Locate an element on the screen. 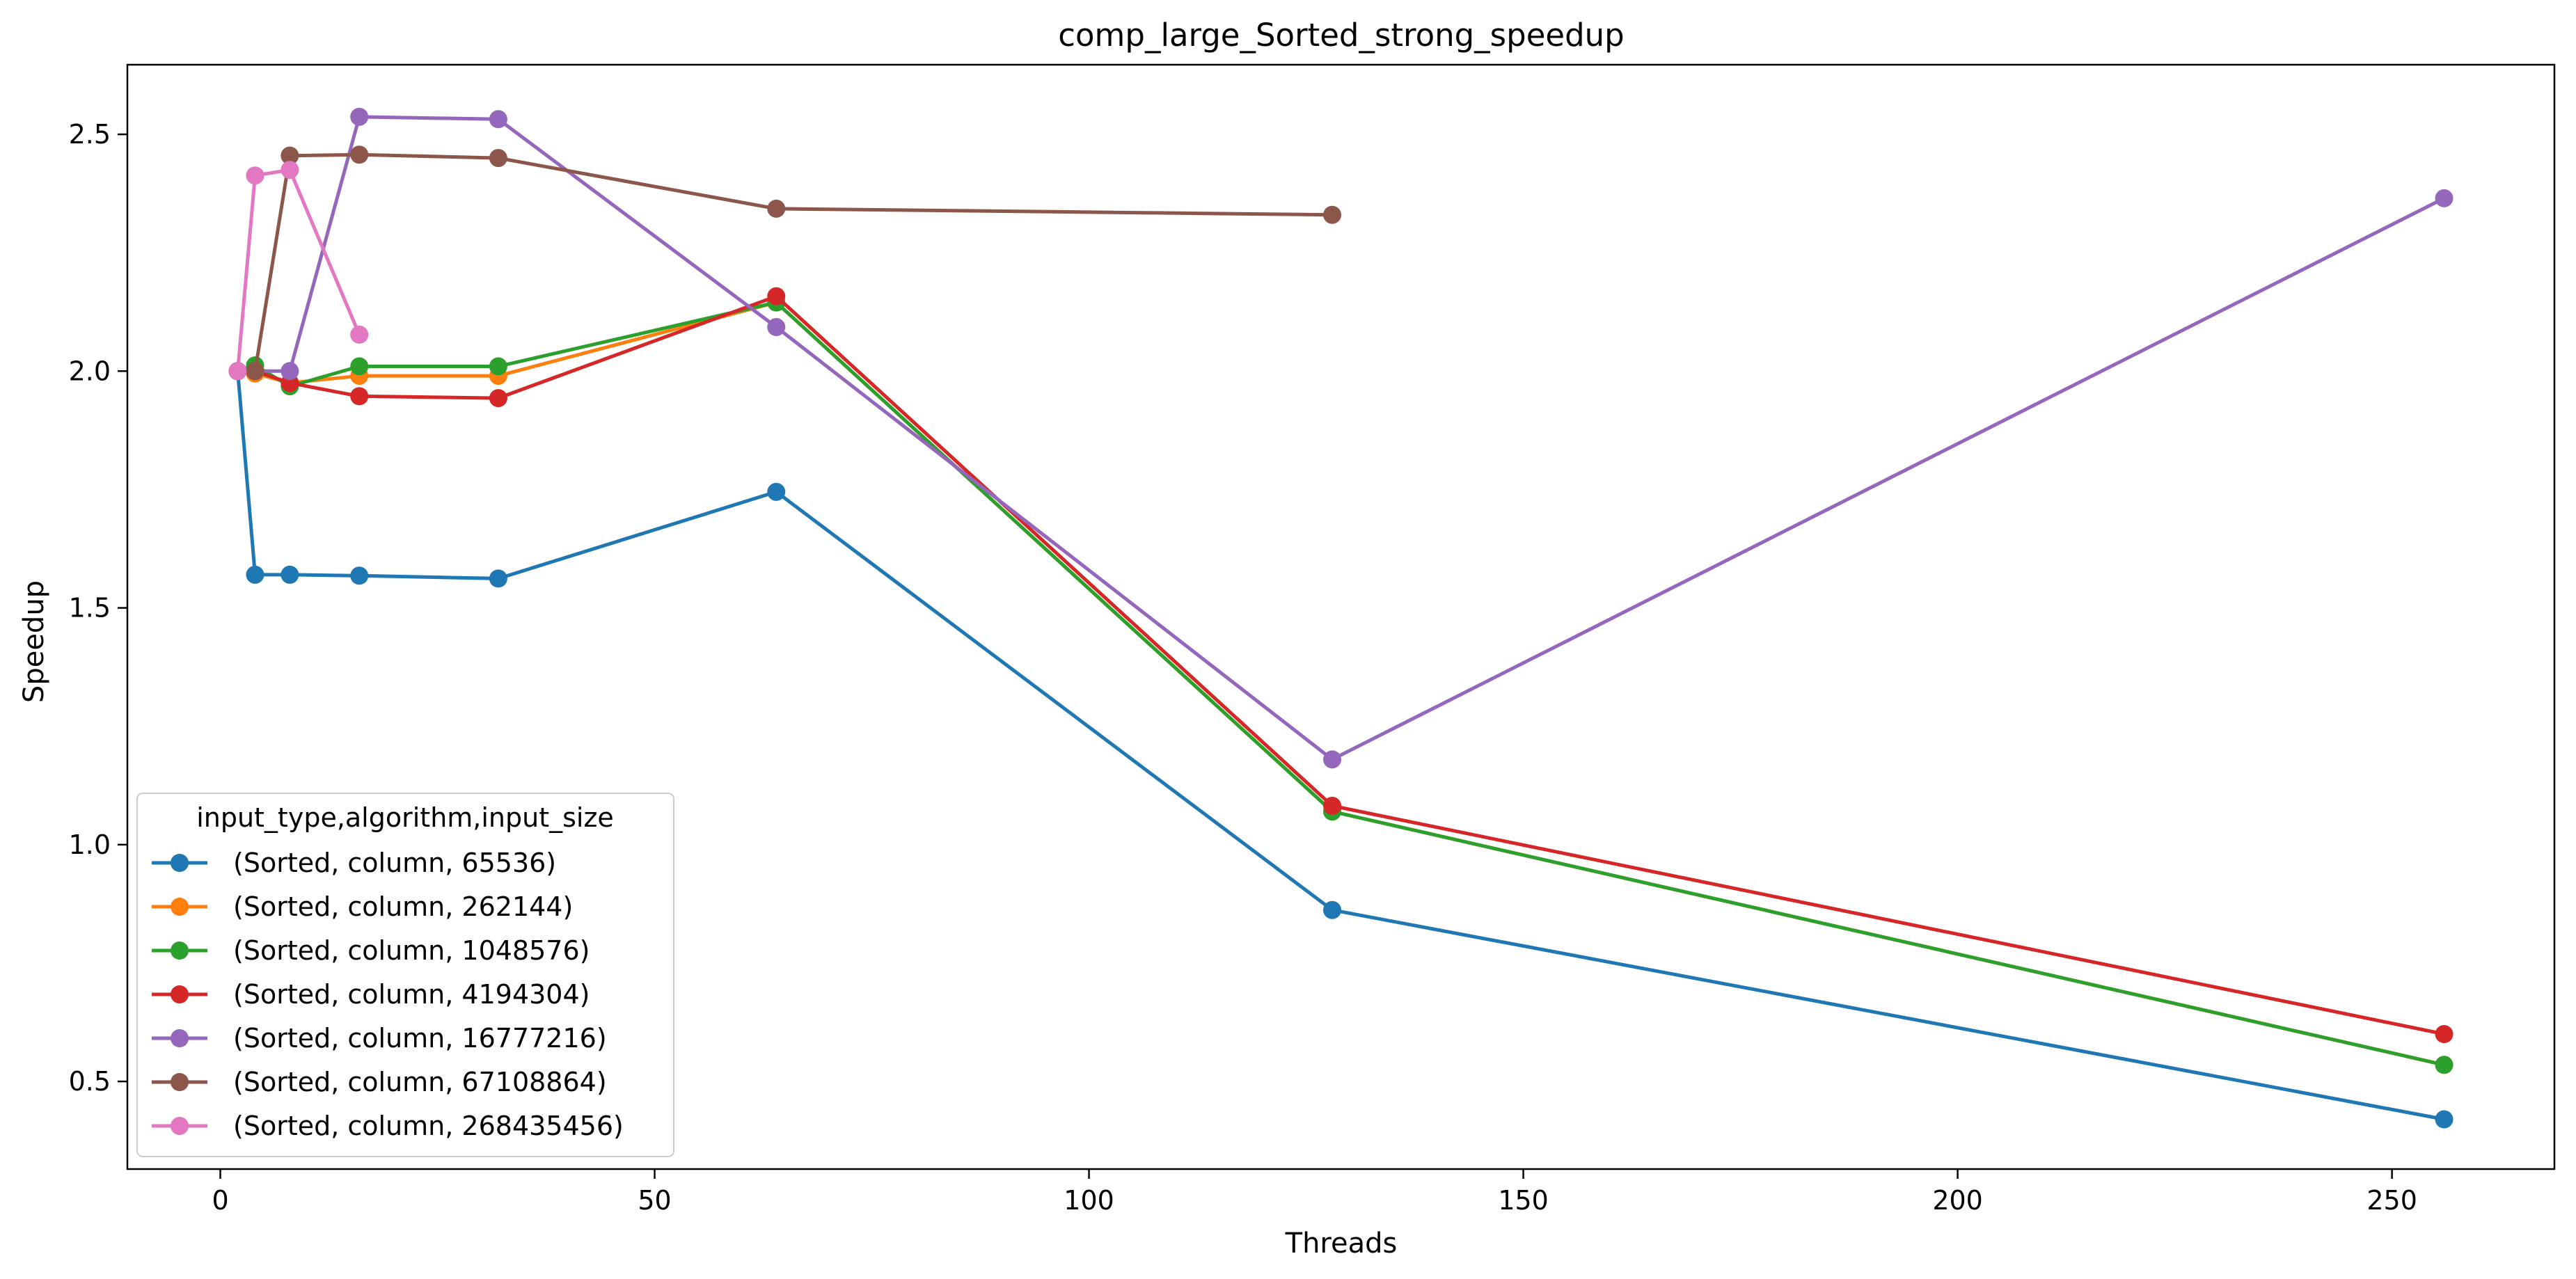 The image size is (2576, 1279). legend-label: (Sorted, column, 262144) is located at coordinates (403, 907).